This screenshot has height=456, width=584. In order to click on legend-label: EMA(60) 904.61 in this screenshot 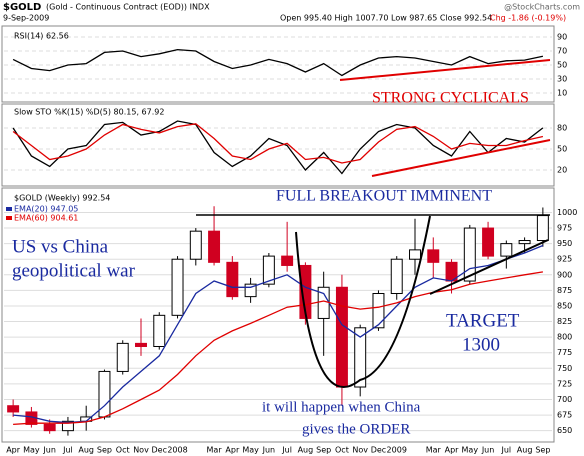, I will do `click(46, 218)`.